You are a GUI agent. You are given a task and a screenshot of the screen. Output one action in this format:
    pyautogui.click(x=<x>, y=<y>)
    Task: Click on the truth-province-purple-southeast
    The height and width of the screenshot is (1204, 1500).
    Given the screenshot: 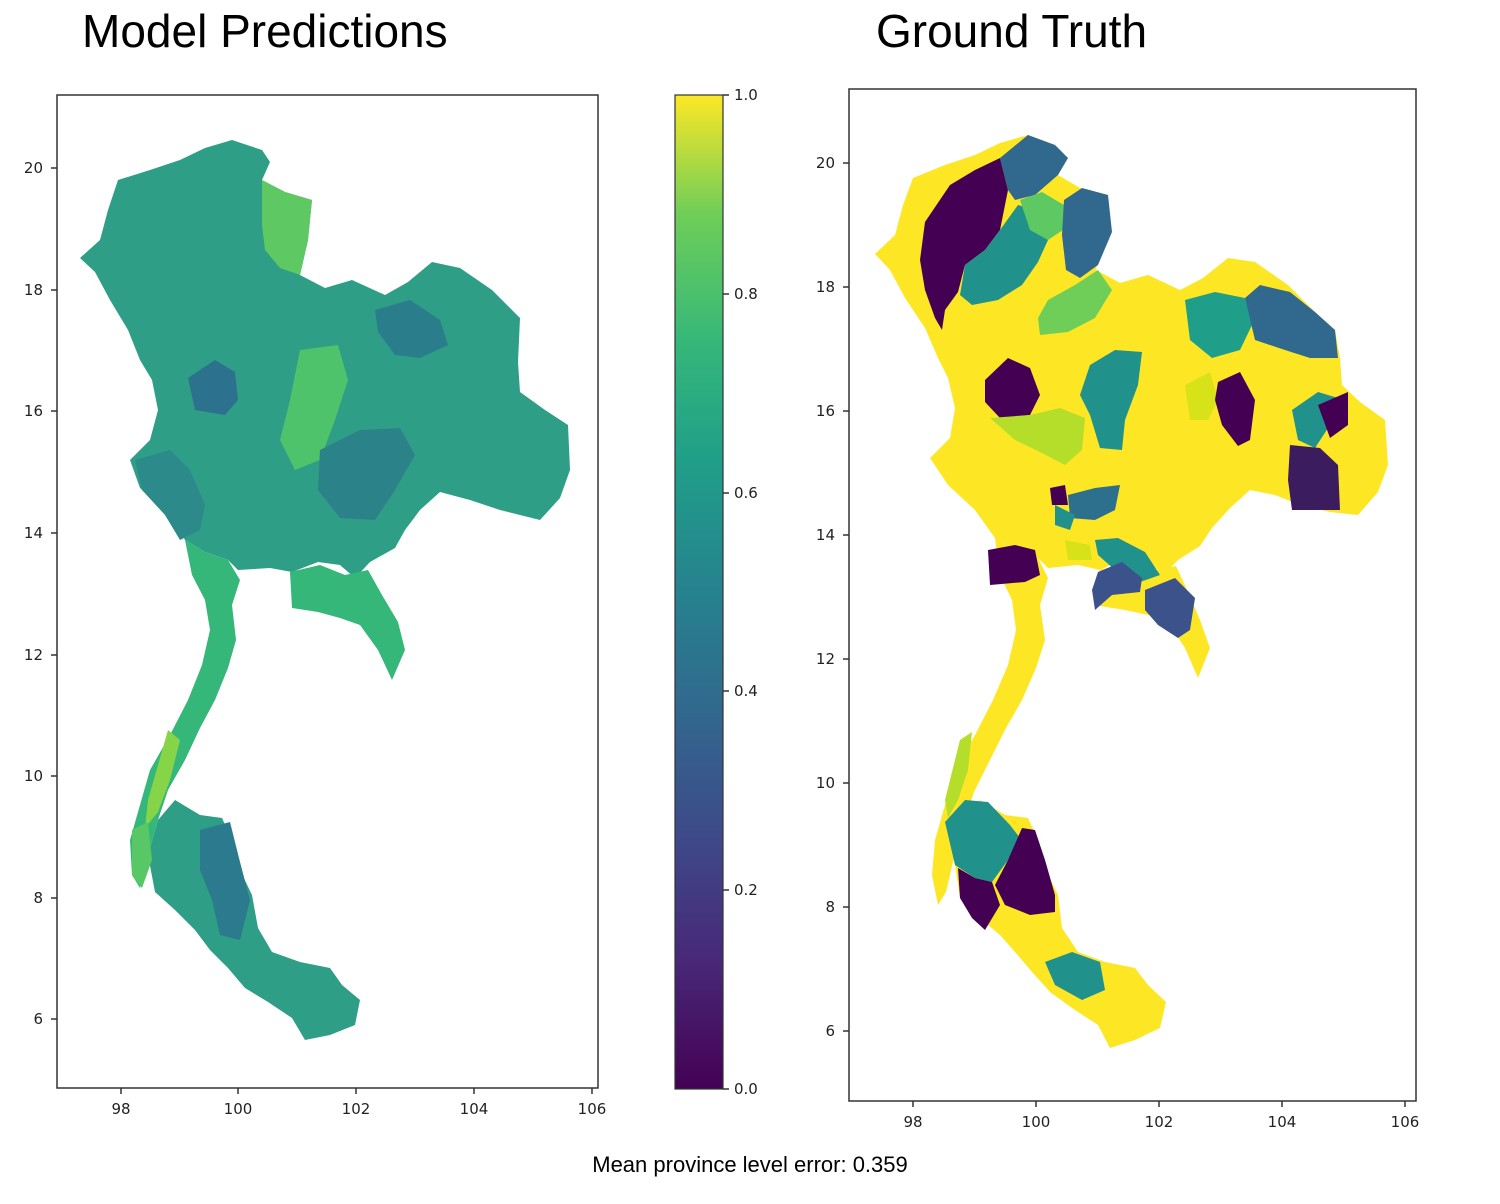 What is the action you would take?
    pyautogui.click(x=1314, y=477)
    